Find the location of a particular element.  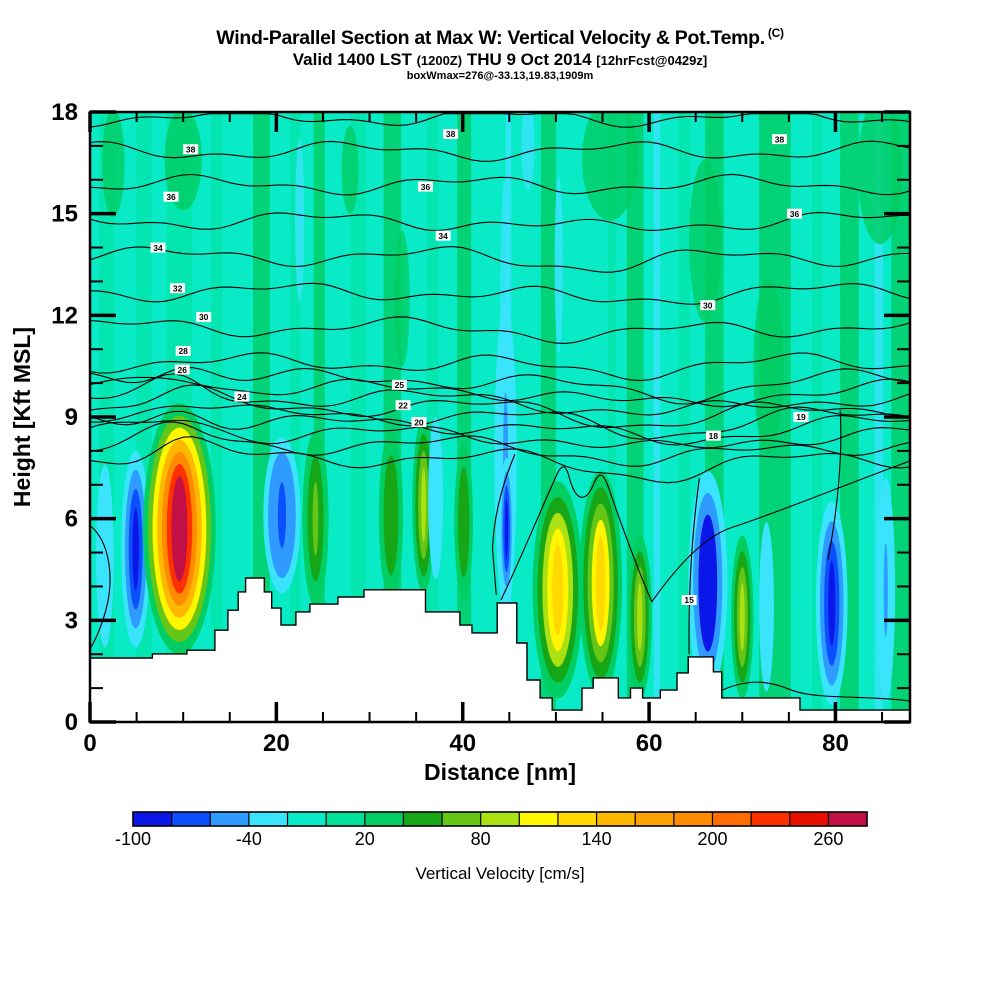

contour-label: 19 is located at coordinates (801, 417).